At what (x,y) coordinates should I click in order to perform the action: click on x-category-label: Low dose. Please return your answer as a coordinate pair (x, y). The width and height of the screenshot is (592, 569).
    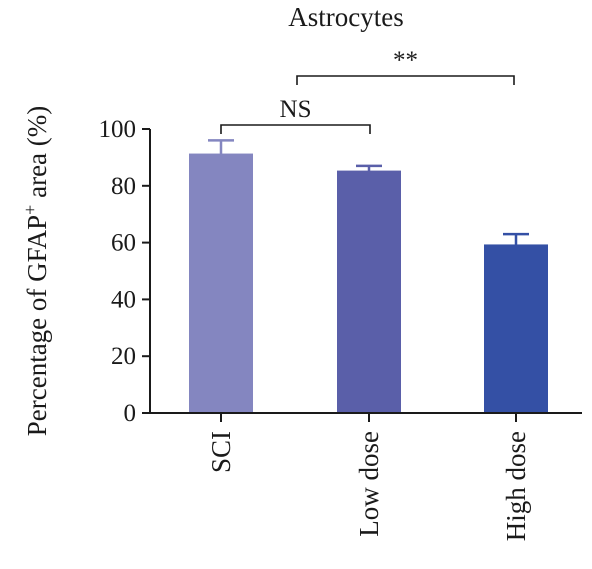
    Looking at the image, I should click on (369, 484).